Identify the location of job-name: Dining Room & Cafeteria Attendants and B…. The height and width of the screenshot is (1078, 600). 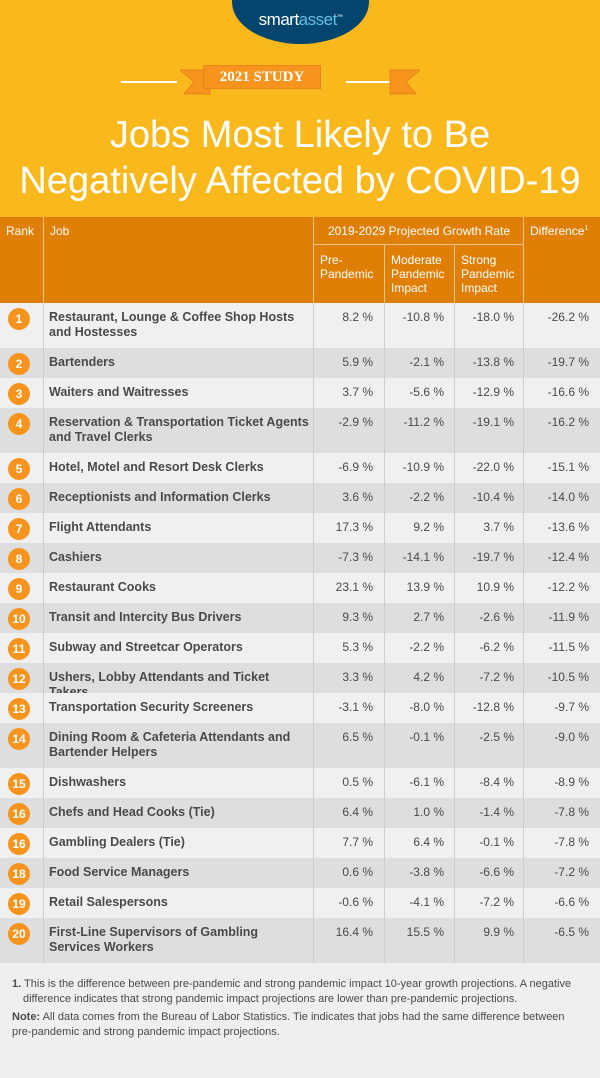
(170, 744).